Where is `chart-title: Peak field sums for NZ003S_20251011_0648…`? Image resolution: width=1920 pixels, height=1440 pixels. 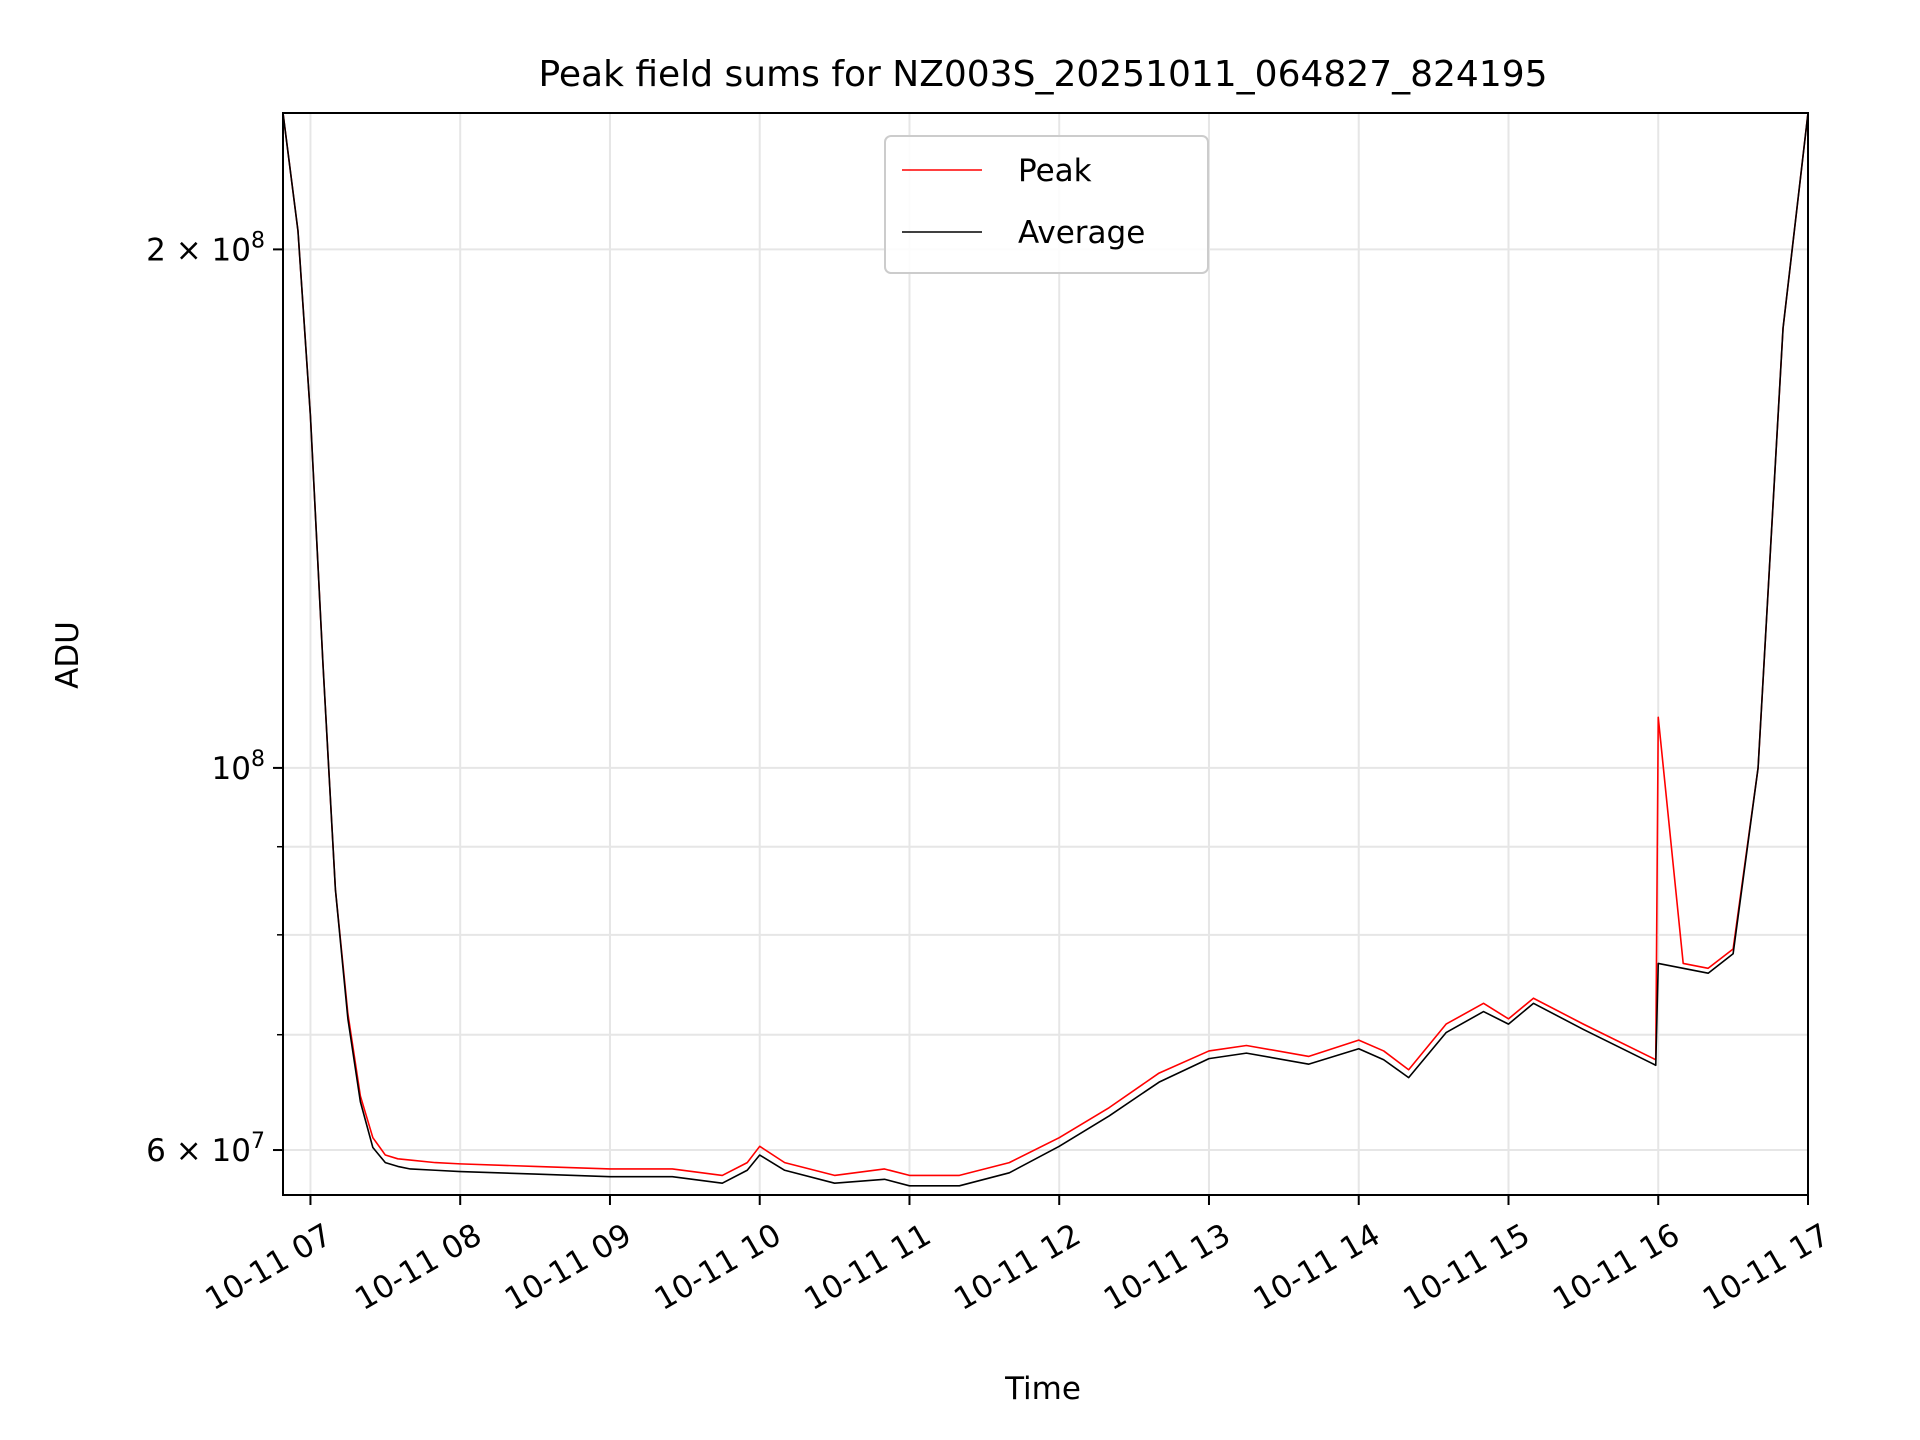 chart-title: Peak field sums for NZ003S_20251011_0648… is located at coordinates (1042, 74).